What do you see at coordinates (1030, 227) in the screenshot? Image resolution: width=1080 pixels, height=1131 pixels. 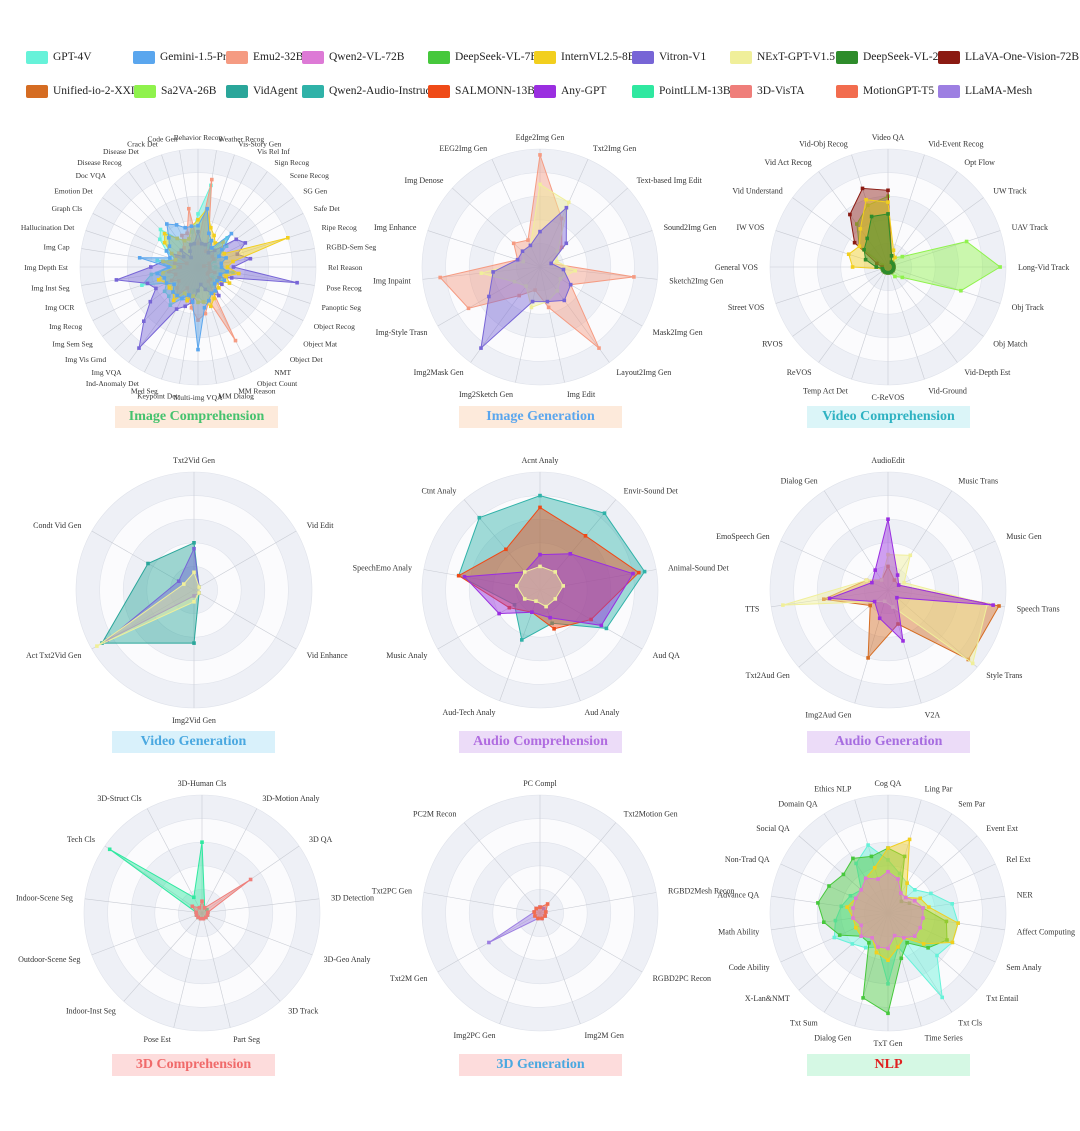 I see `axis-label: UAV Track` at bounding box center [1030, 227].